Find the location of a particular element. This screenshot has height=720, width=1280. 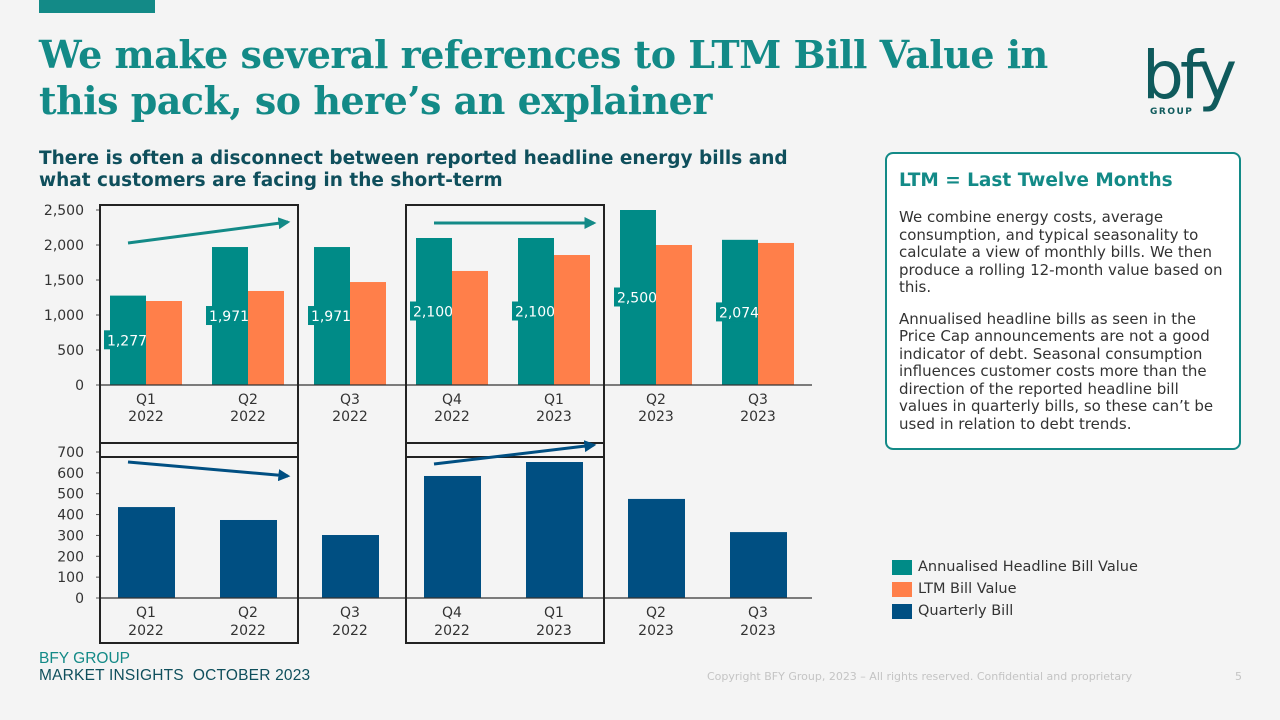

explainer-heading: LTM = Last Twelve Months is located at coordinates (1036, 180).